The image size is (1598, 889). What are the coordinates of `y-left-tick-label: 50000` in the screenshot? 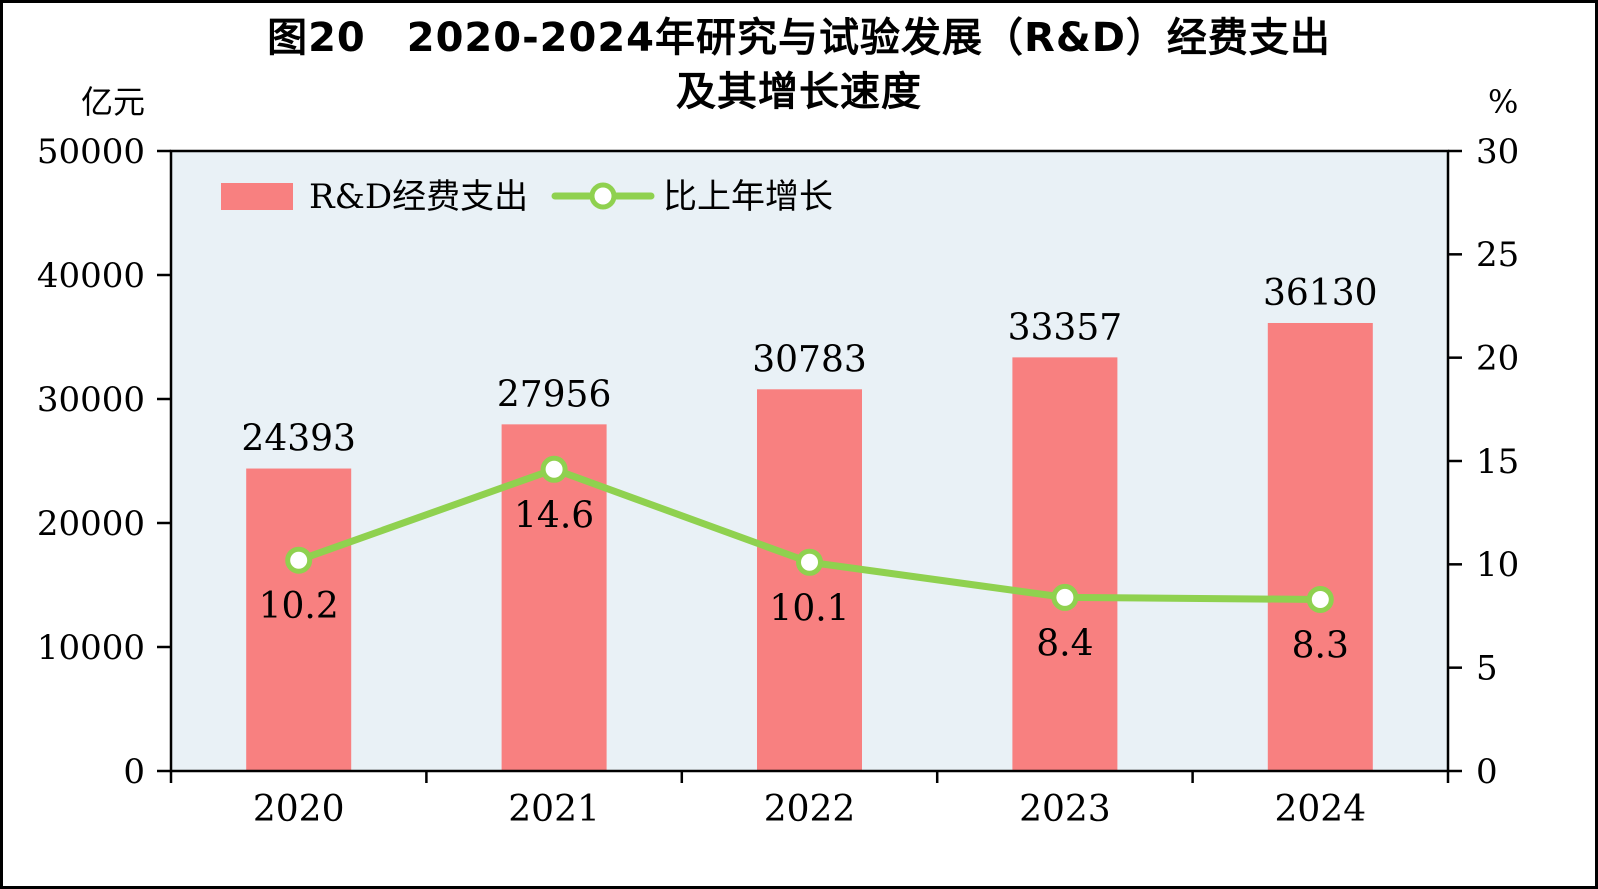 It's located at (91, 152).